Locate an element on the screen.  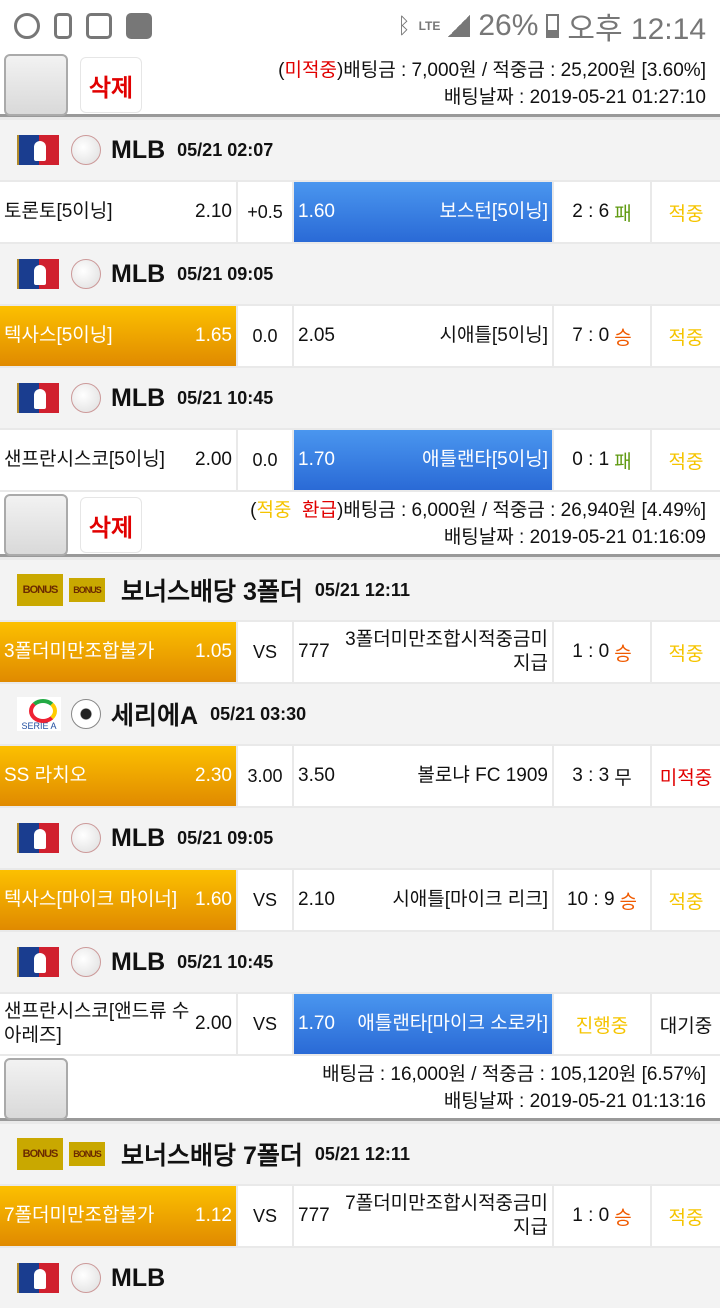
u-plus-icon is located at coordinates (27, 26).